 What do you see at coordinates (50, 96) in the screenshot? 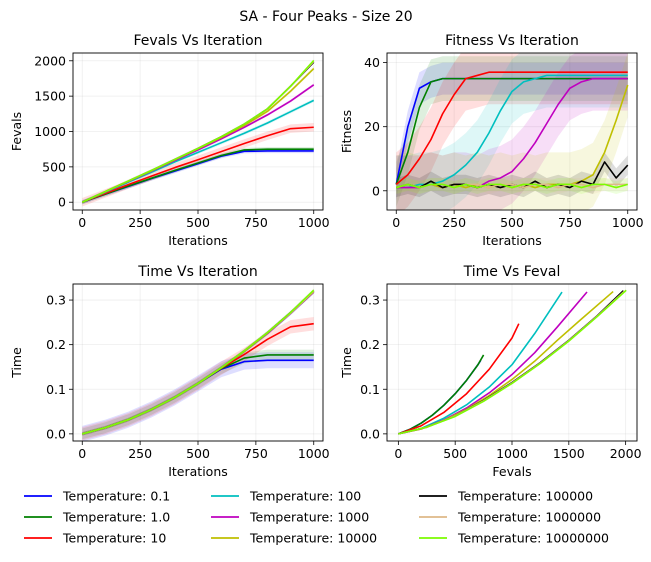
I see `y-tick-label: 1500` at bounding box center [50, 96].